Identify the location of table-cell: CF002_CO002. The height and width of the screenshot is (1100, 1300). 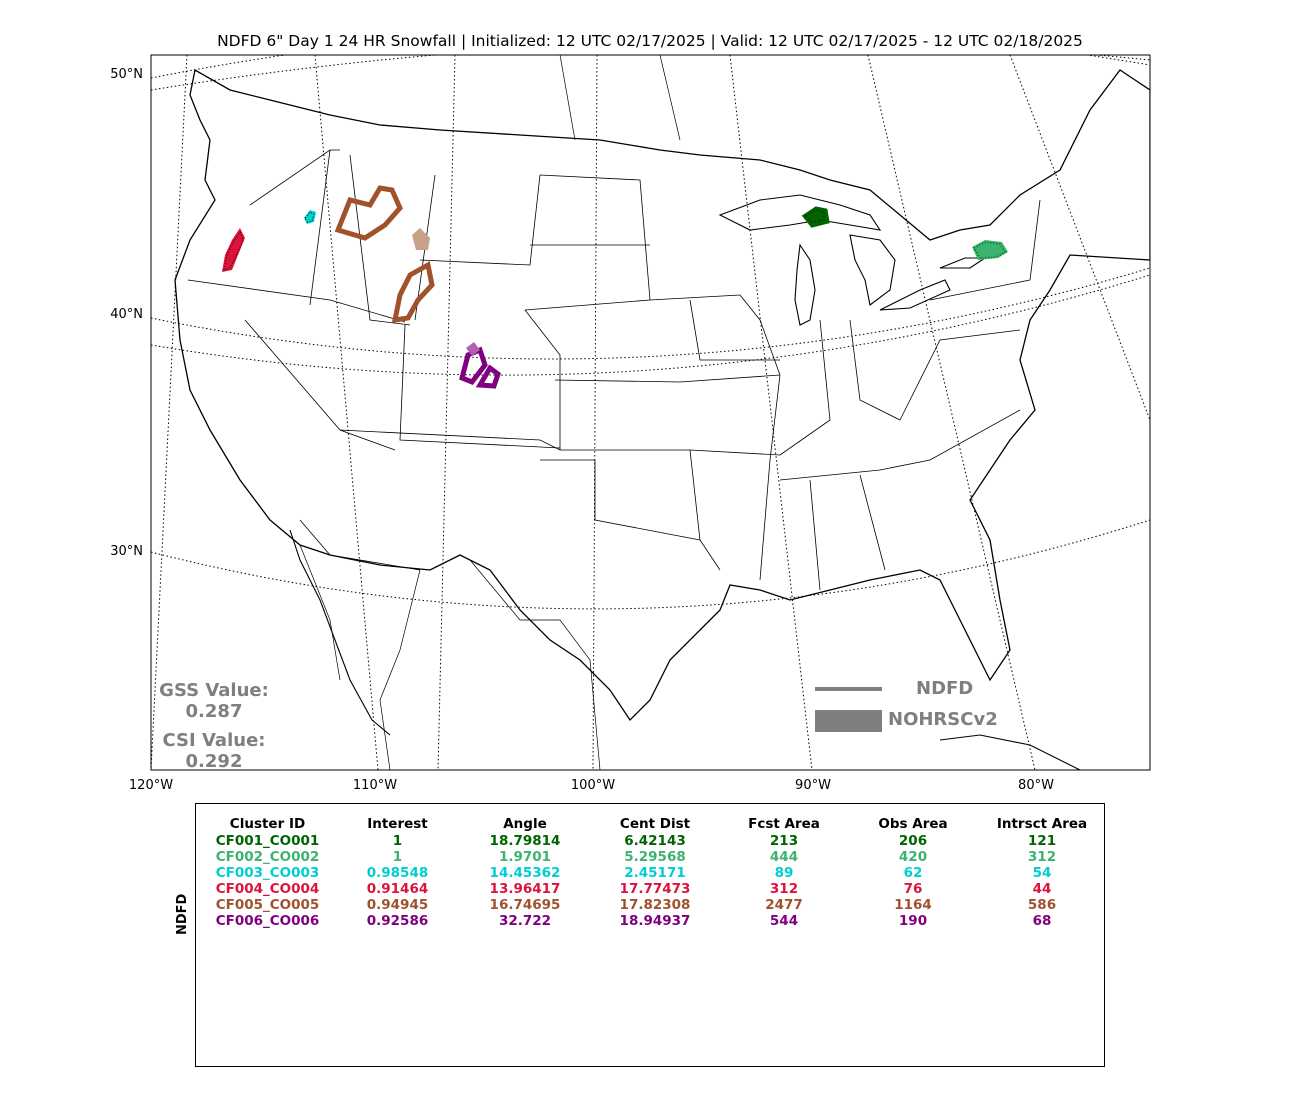
(267, 857).